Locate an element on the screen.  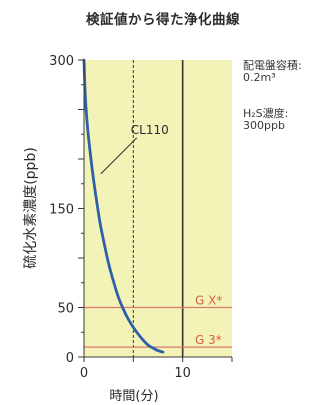
reference-lines: G X* G 3* is located at coordinates (158, 321).